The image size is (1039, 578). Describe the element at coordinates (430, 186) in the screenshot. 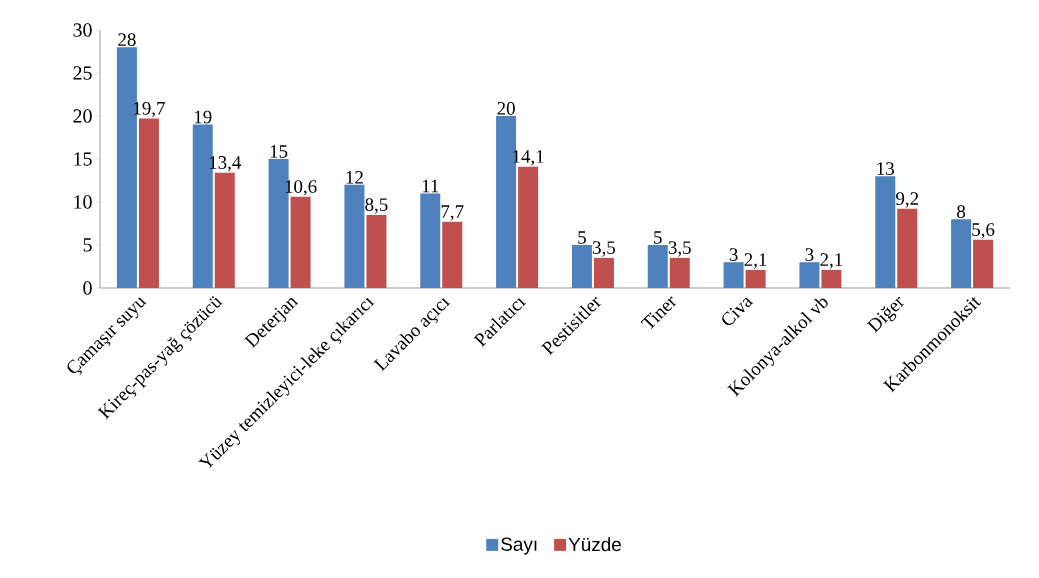

I see `data-label: 11` at that location.